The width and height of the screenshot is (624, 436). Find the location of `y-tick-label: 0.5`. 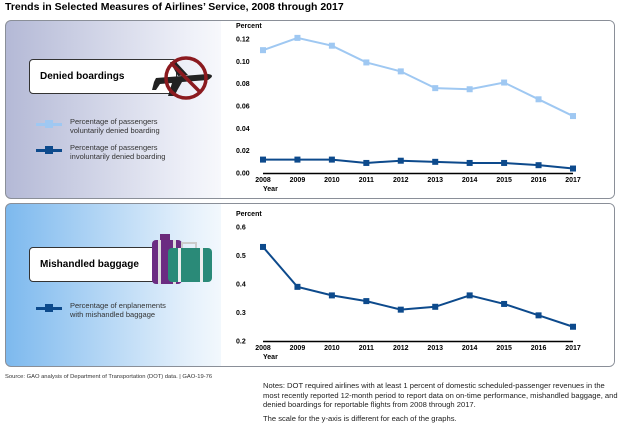

y-tick-label: 0.5 is located at coordinates (241, 256).